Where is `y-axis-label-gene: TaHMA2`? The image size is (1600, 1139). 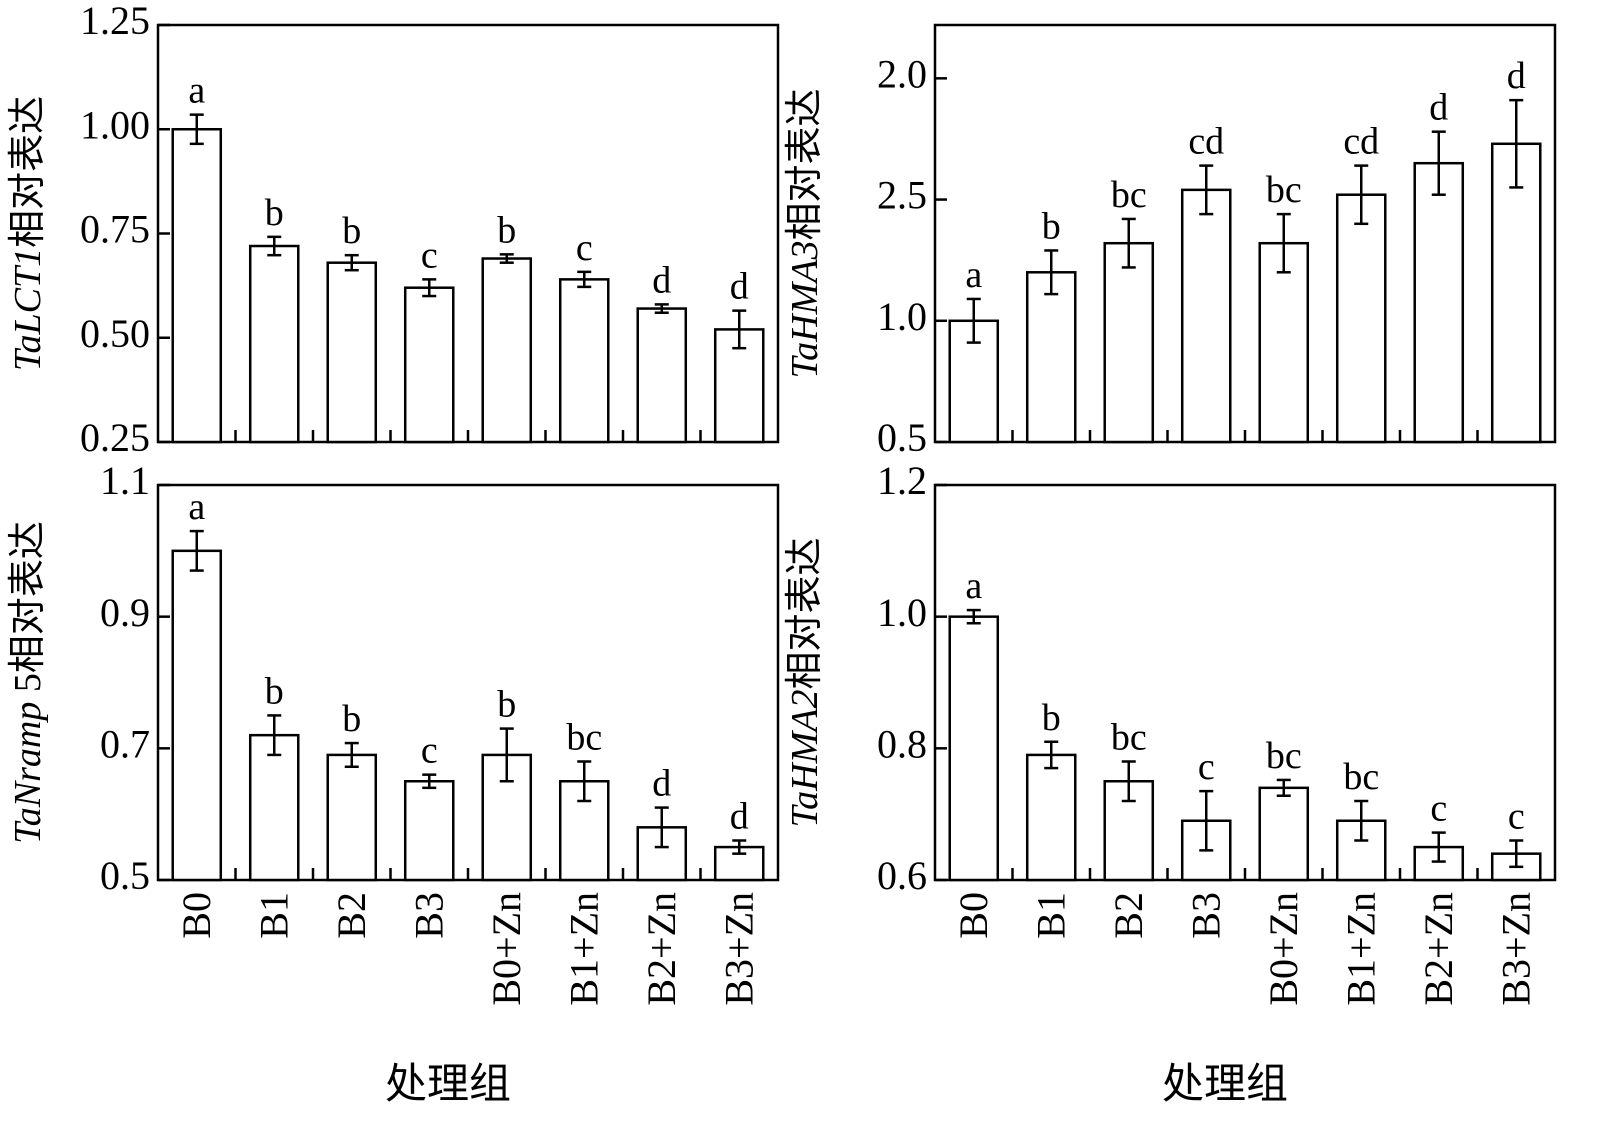 y-axis-label-gene: TaHMA2 is located at coordinates (805, 759).